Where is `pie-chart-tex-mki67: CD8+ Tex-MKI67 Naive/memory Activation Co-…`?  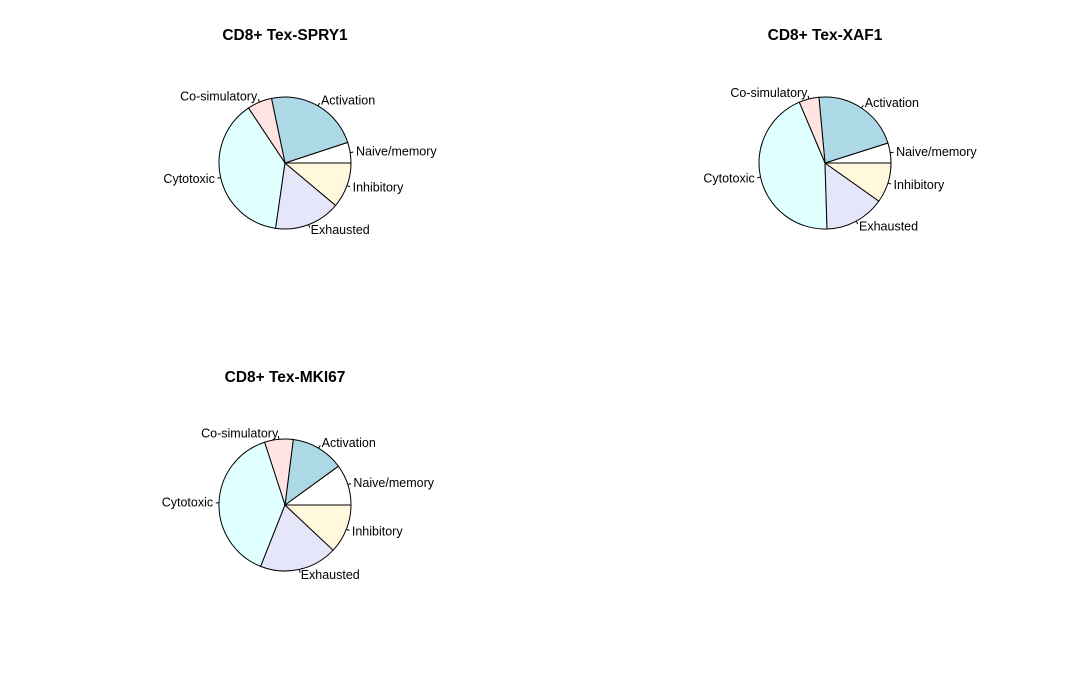 pie-chart-tex-mki67: CD8+ Tex-MKI67 Naive/memory Activation Co-… is located at coordinates (298, 475).